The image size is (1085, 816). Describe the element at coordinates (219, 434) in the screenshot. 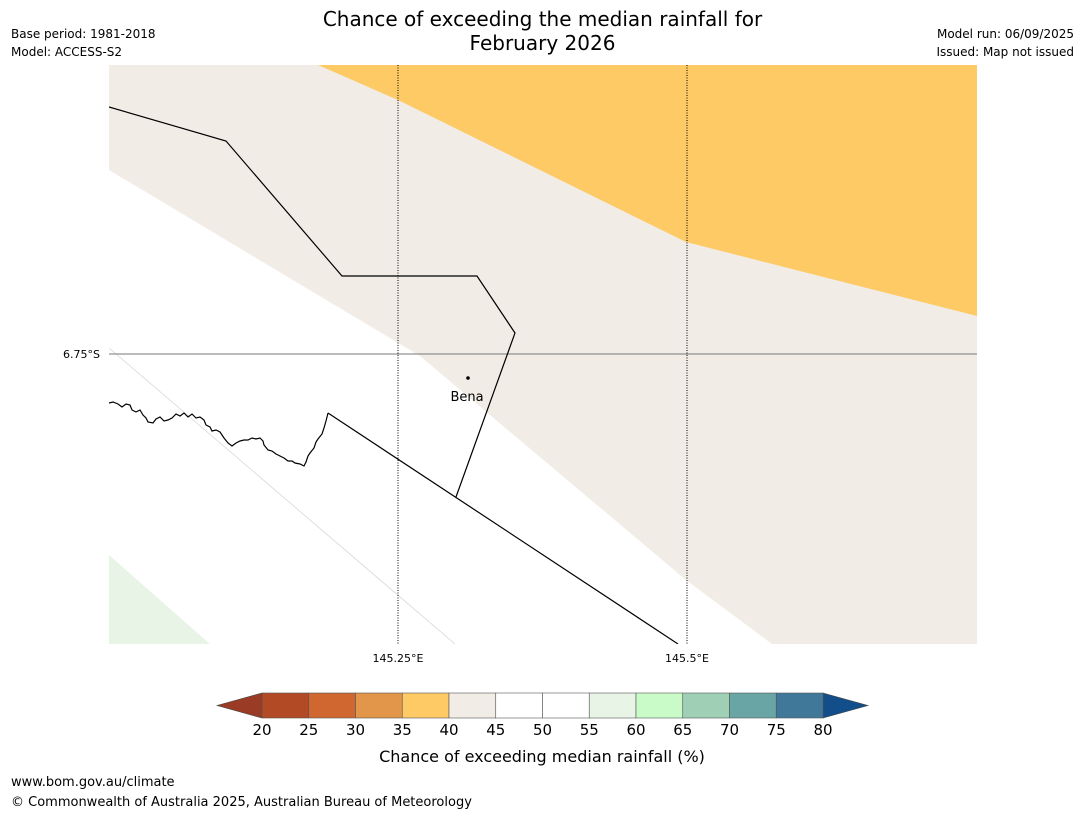

I see `river-line` at that location.